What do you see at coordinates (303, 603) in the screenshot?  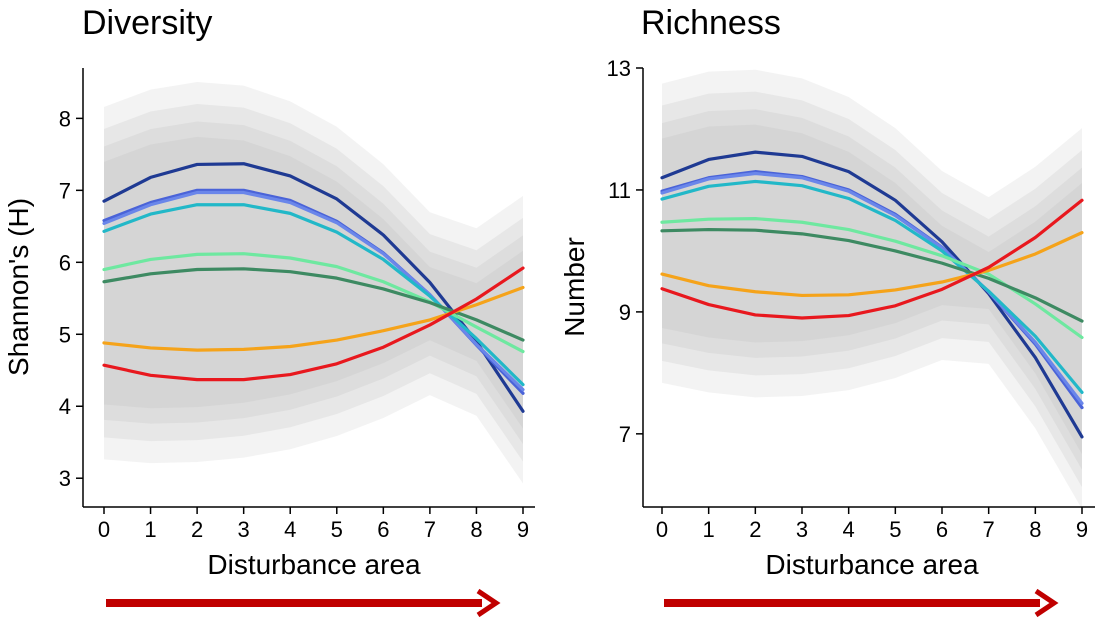 I see `diversity-disturbance-arrow` at bounding box center [303, 603].